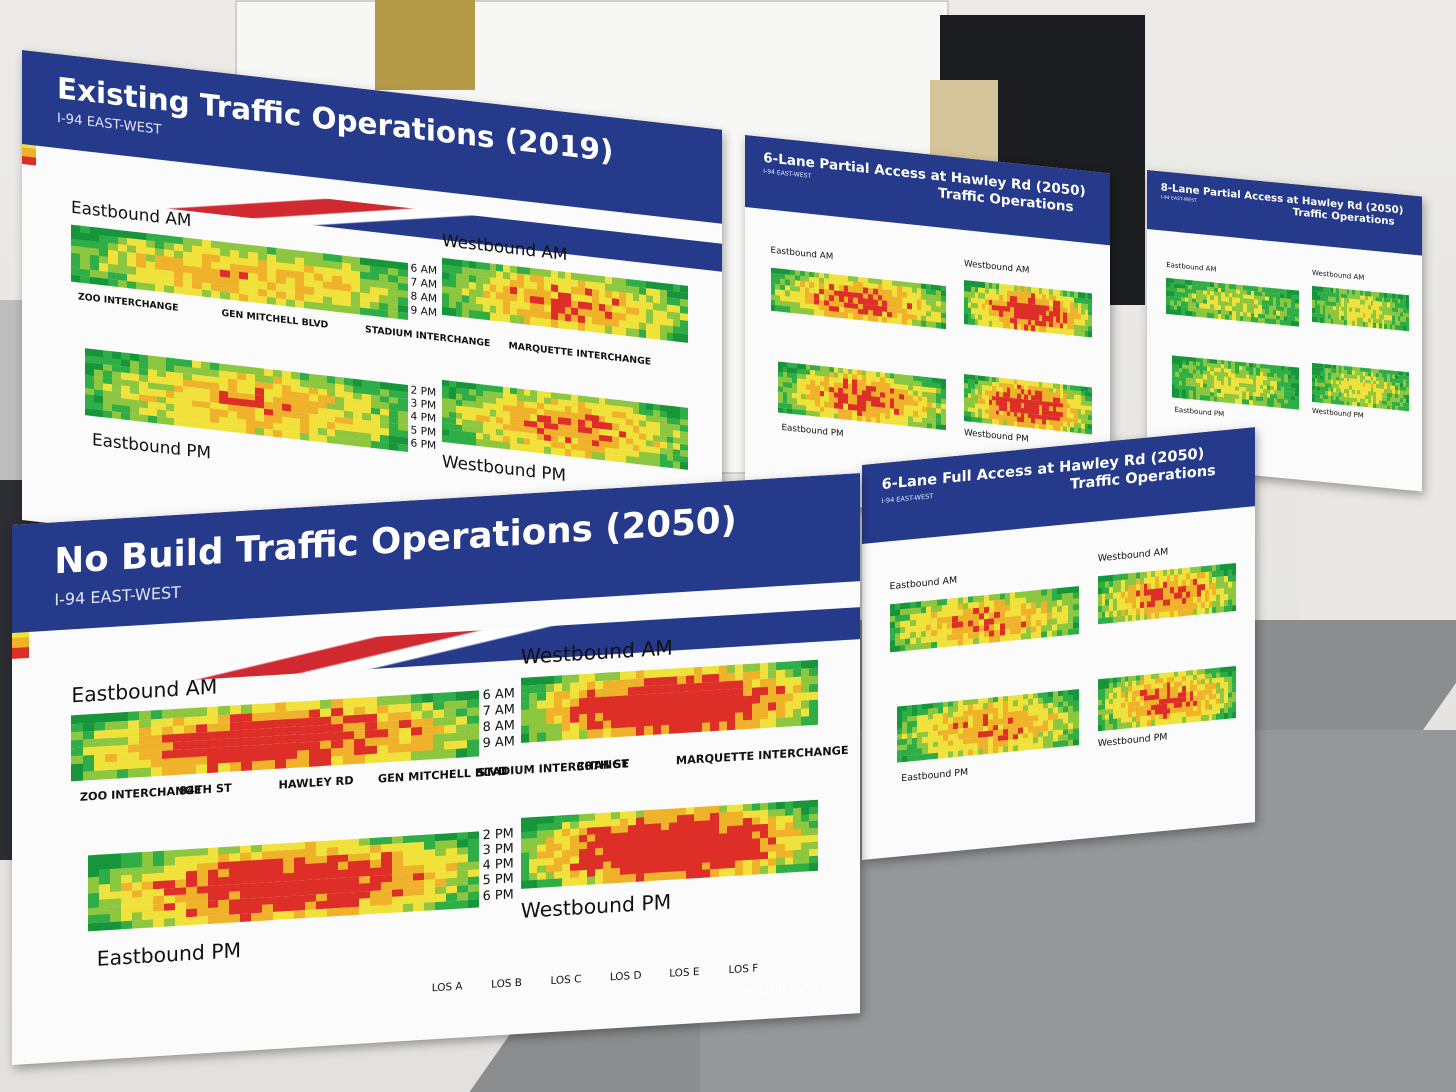 The height and width of the screenshot is (1092, 1456). Describe the element at coordinates (423, 443) in the screenshot. I see `time-label: 6 PM` at that location.